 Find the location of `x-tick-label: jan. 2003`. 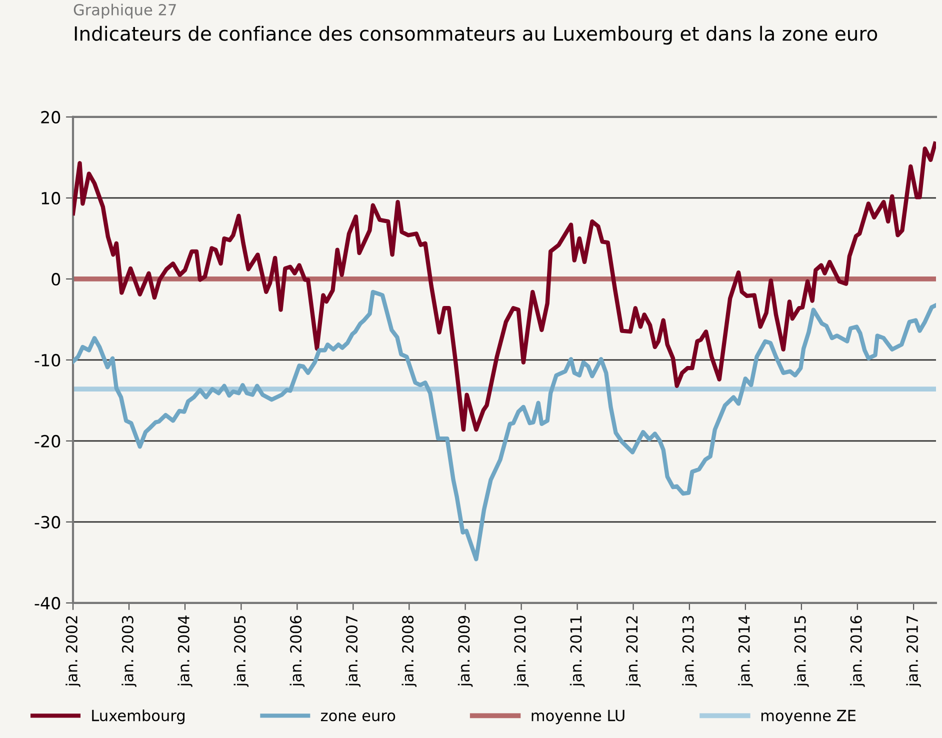

x-tick-label: jan. 2003 is located at coordinates (129, 651).